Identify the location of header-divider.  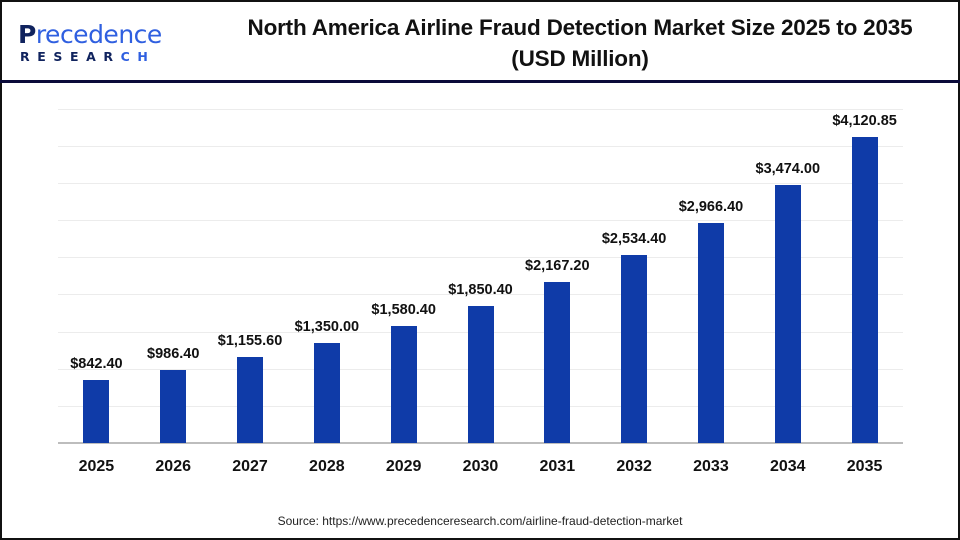
(480, 81).